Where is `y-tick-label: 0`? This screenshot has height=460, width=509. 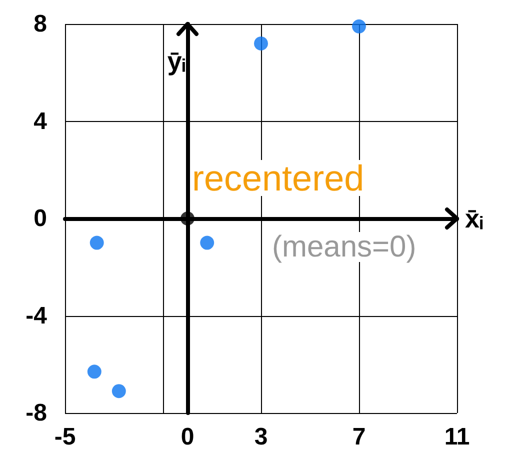 y-tick-label: 0 is located at coordinates (40, 218).